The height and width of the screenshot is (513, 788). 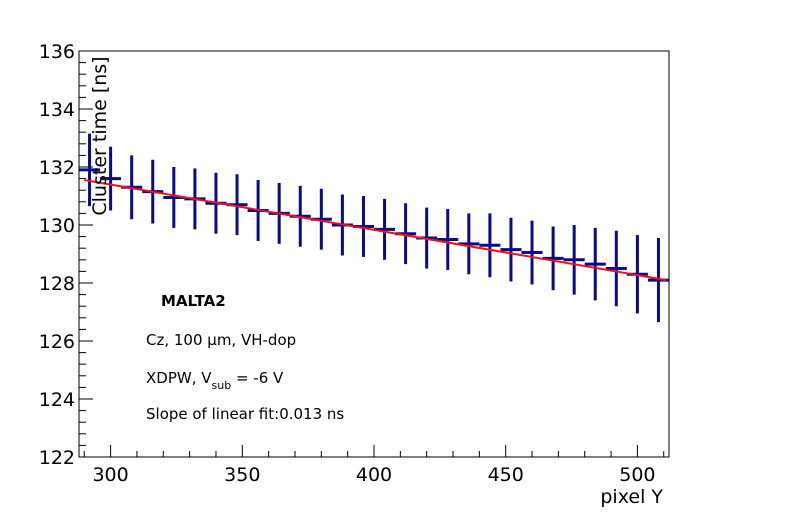 I want to click on bias-label-prefix: XDPW, V, so click(x=179, y=378).